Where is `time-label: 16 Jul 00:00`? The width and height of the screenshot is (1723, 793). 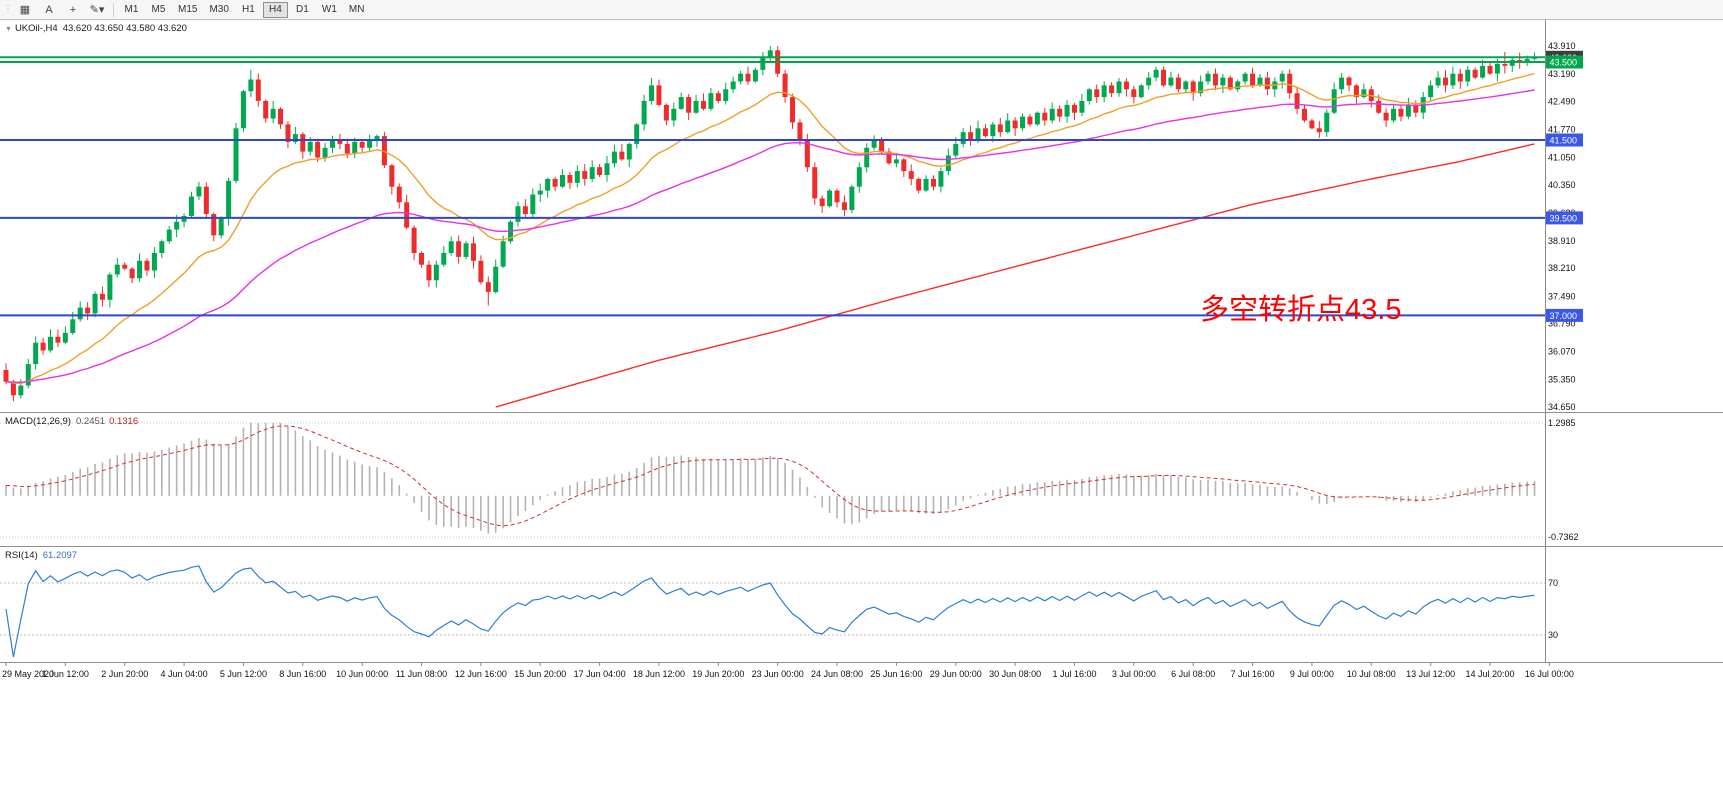
time-label: 16 Jul 00:00 is located at coordinates (1549, 674).